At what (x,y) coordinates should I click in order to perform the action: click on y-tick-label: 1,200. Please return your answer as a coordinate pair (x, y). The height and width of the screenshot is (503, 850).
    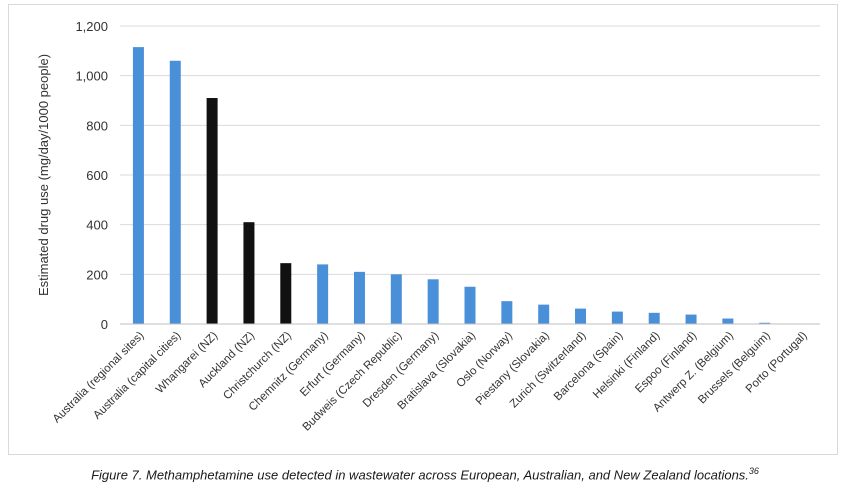
    Looking at the image, I should click on (91, 26).